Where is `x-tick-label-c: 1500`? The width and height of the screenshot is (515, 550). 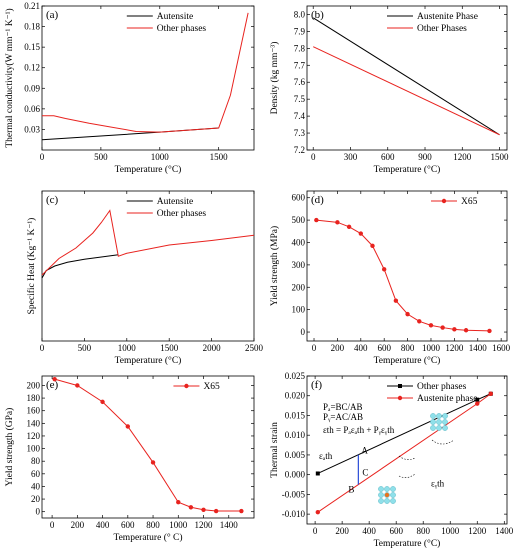
x-tick-label-c: 1500 is located at coordinates (169, 348).